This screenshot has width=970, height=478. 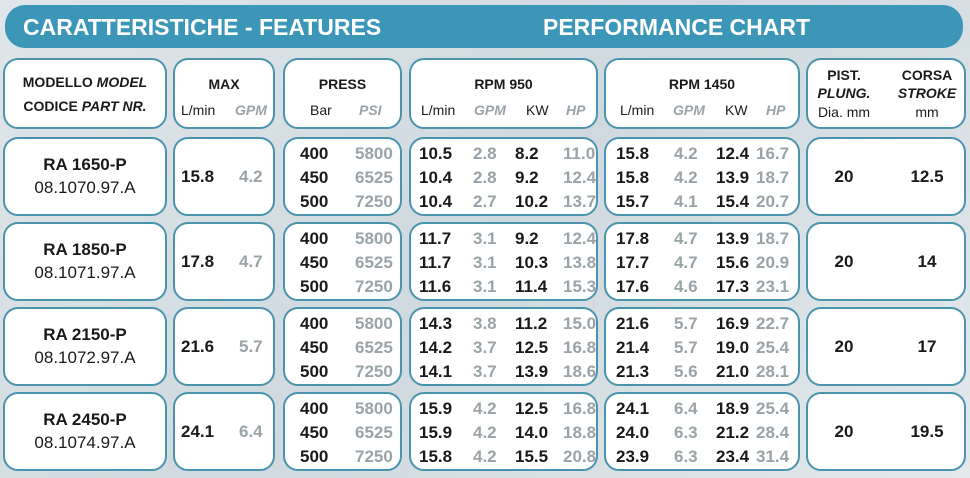 What do you see at coordinates (633, 153) in the screenshot?
I see `rpm1450-lmin-value: 15.8` at bounding box center [633, 153].